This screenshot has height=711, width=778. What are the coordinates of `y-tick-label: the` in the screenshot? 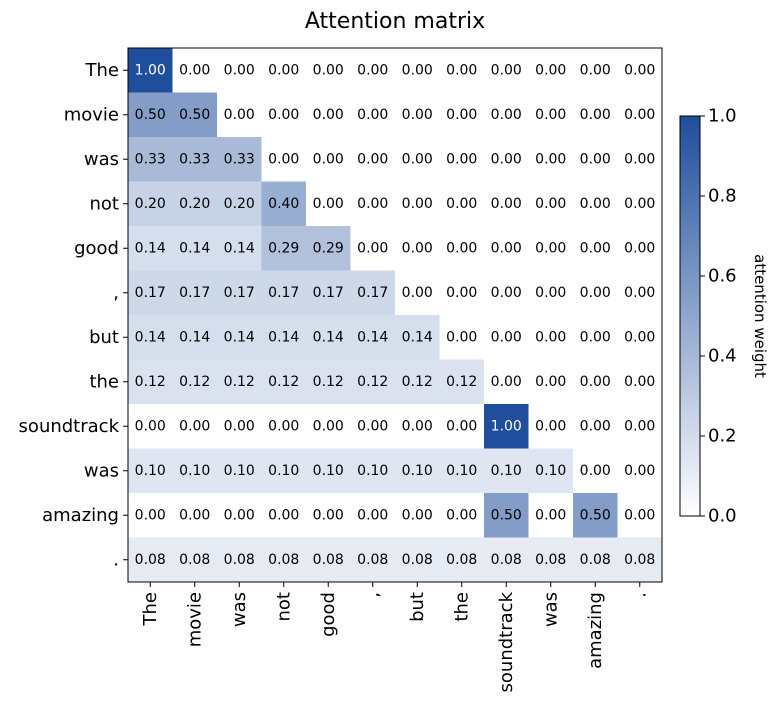 It's located at (104, 381).